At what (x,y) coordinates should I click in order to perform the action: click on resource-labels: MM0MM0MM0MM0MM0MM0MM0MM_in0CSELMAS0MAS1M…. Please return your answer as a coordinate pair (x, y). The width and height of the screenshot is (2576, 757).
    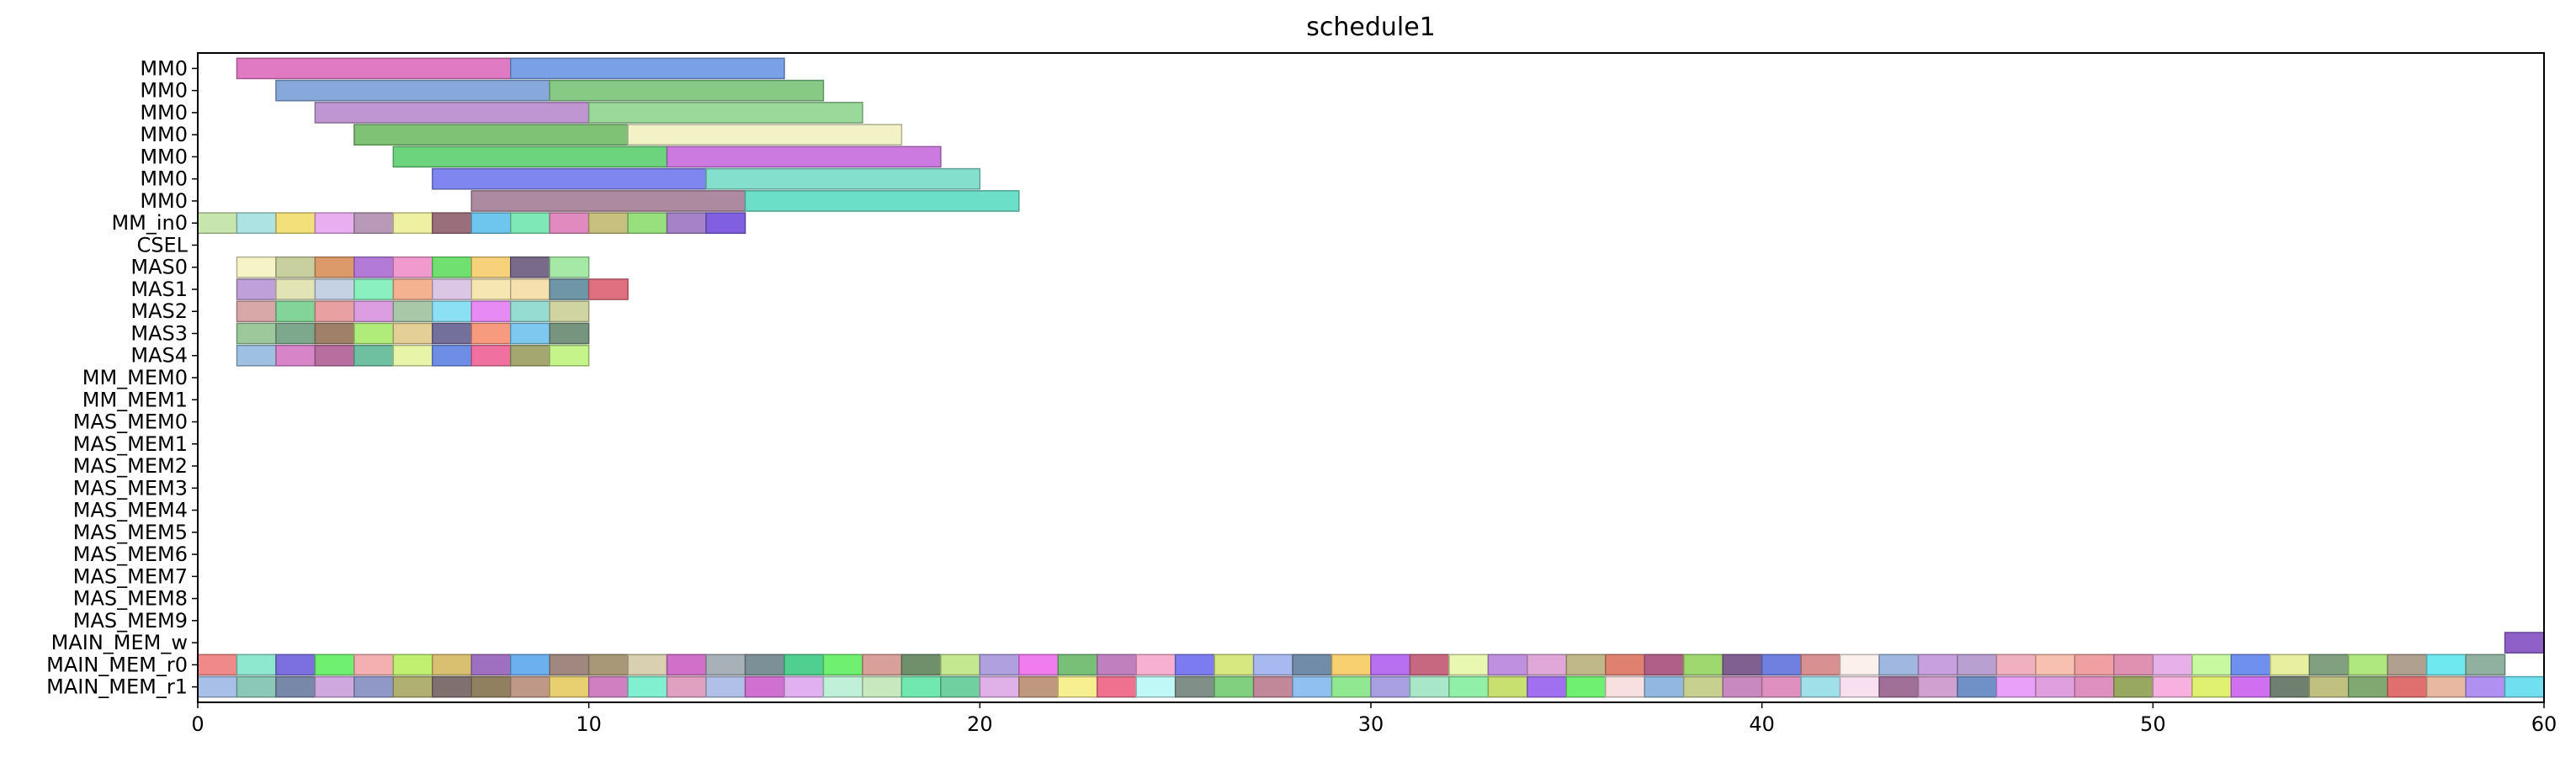
    Looking at the image, I should click on (122, 378).